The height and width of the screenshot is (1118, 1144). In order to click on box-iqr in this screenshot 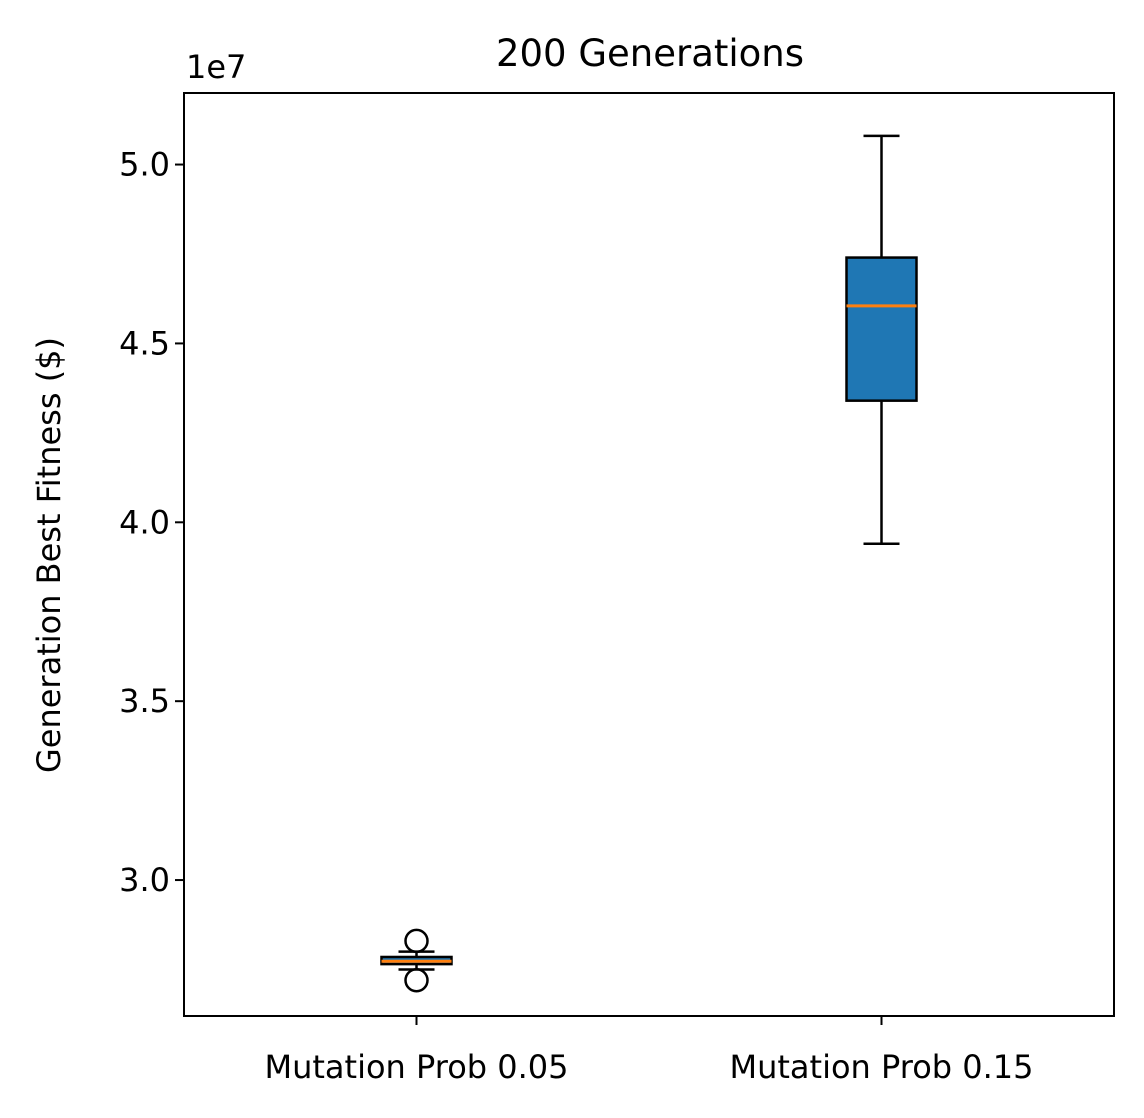, I will do `click(881, 329)`.